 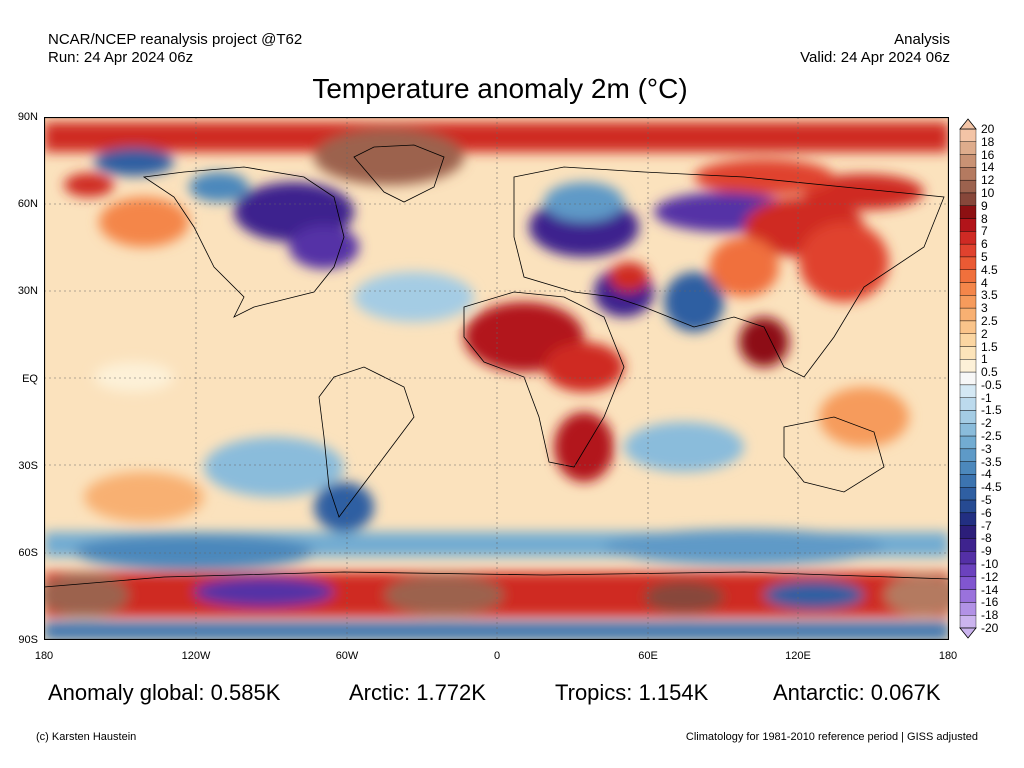 What do you see at coordinates (986, 397) in the screenshot?
I see `colorbar-tick-label: -1` at bounding box center [986, 397].